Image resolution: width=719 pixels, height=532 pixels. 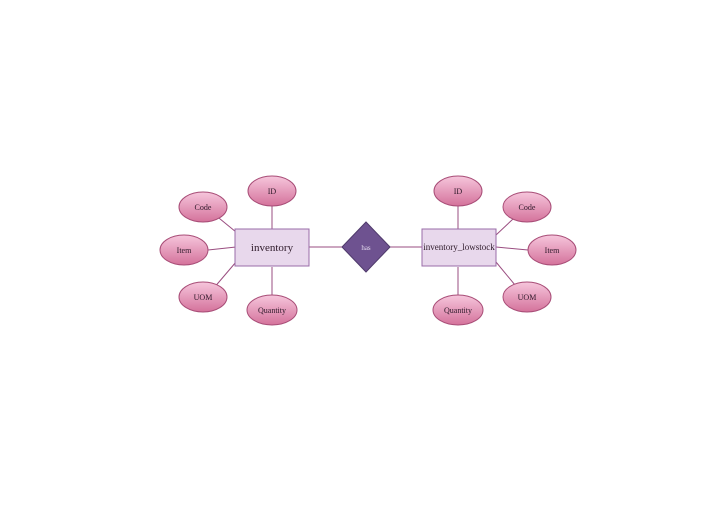 I want to click on attribute-lowstock-quantity: Quantity, so click(x=458, y=310).